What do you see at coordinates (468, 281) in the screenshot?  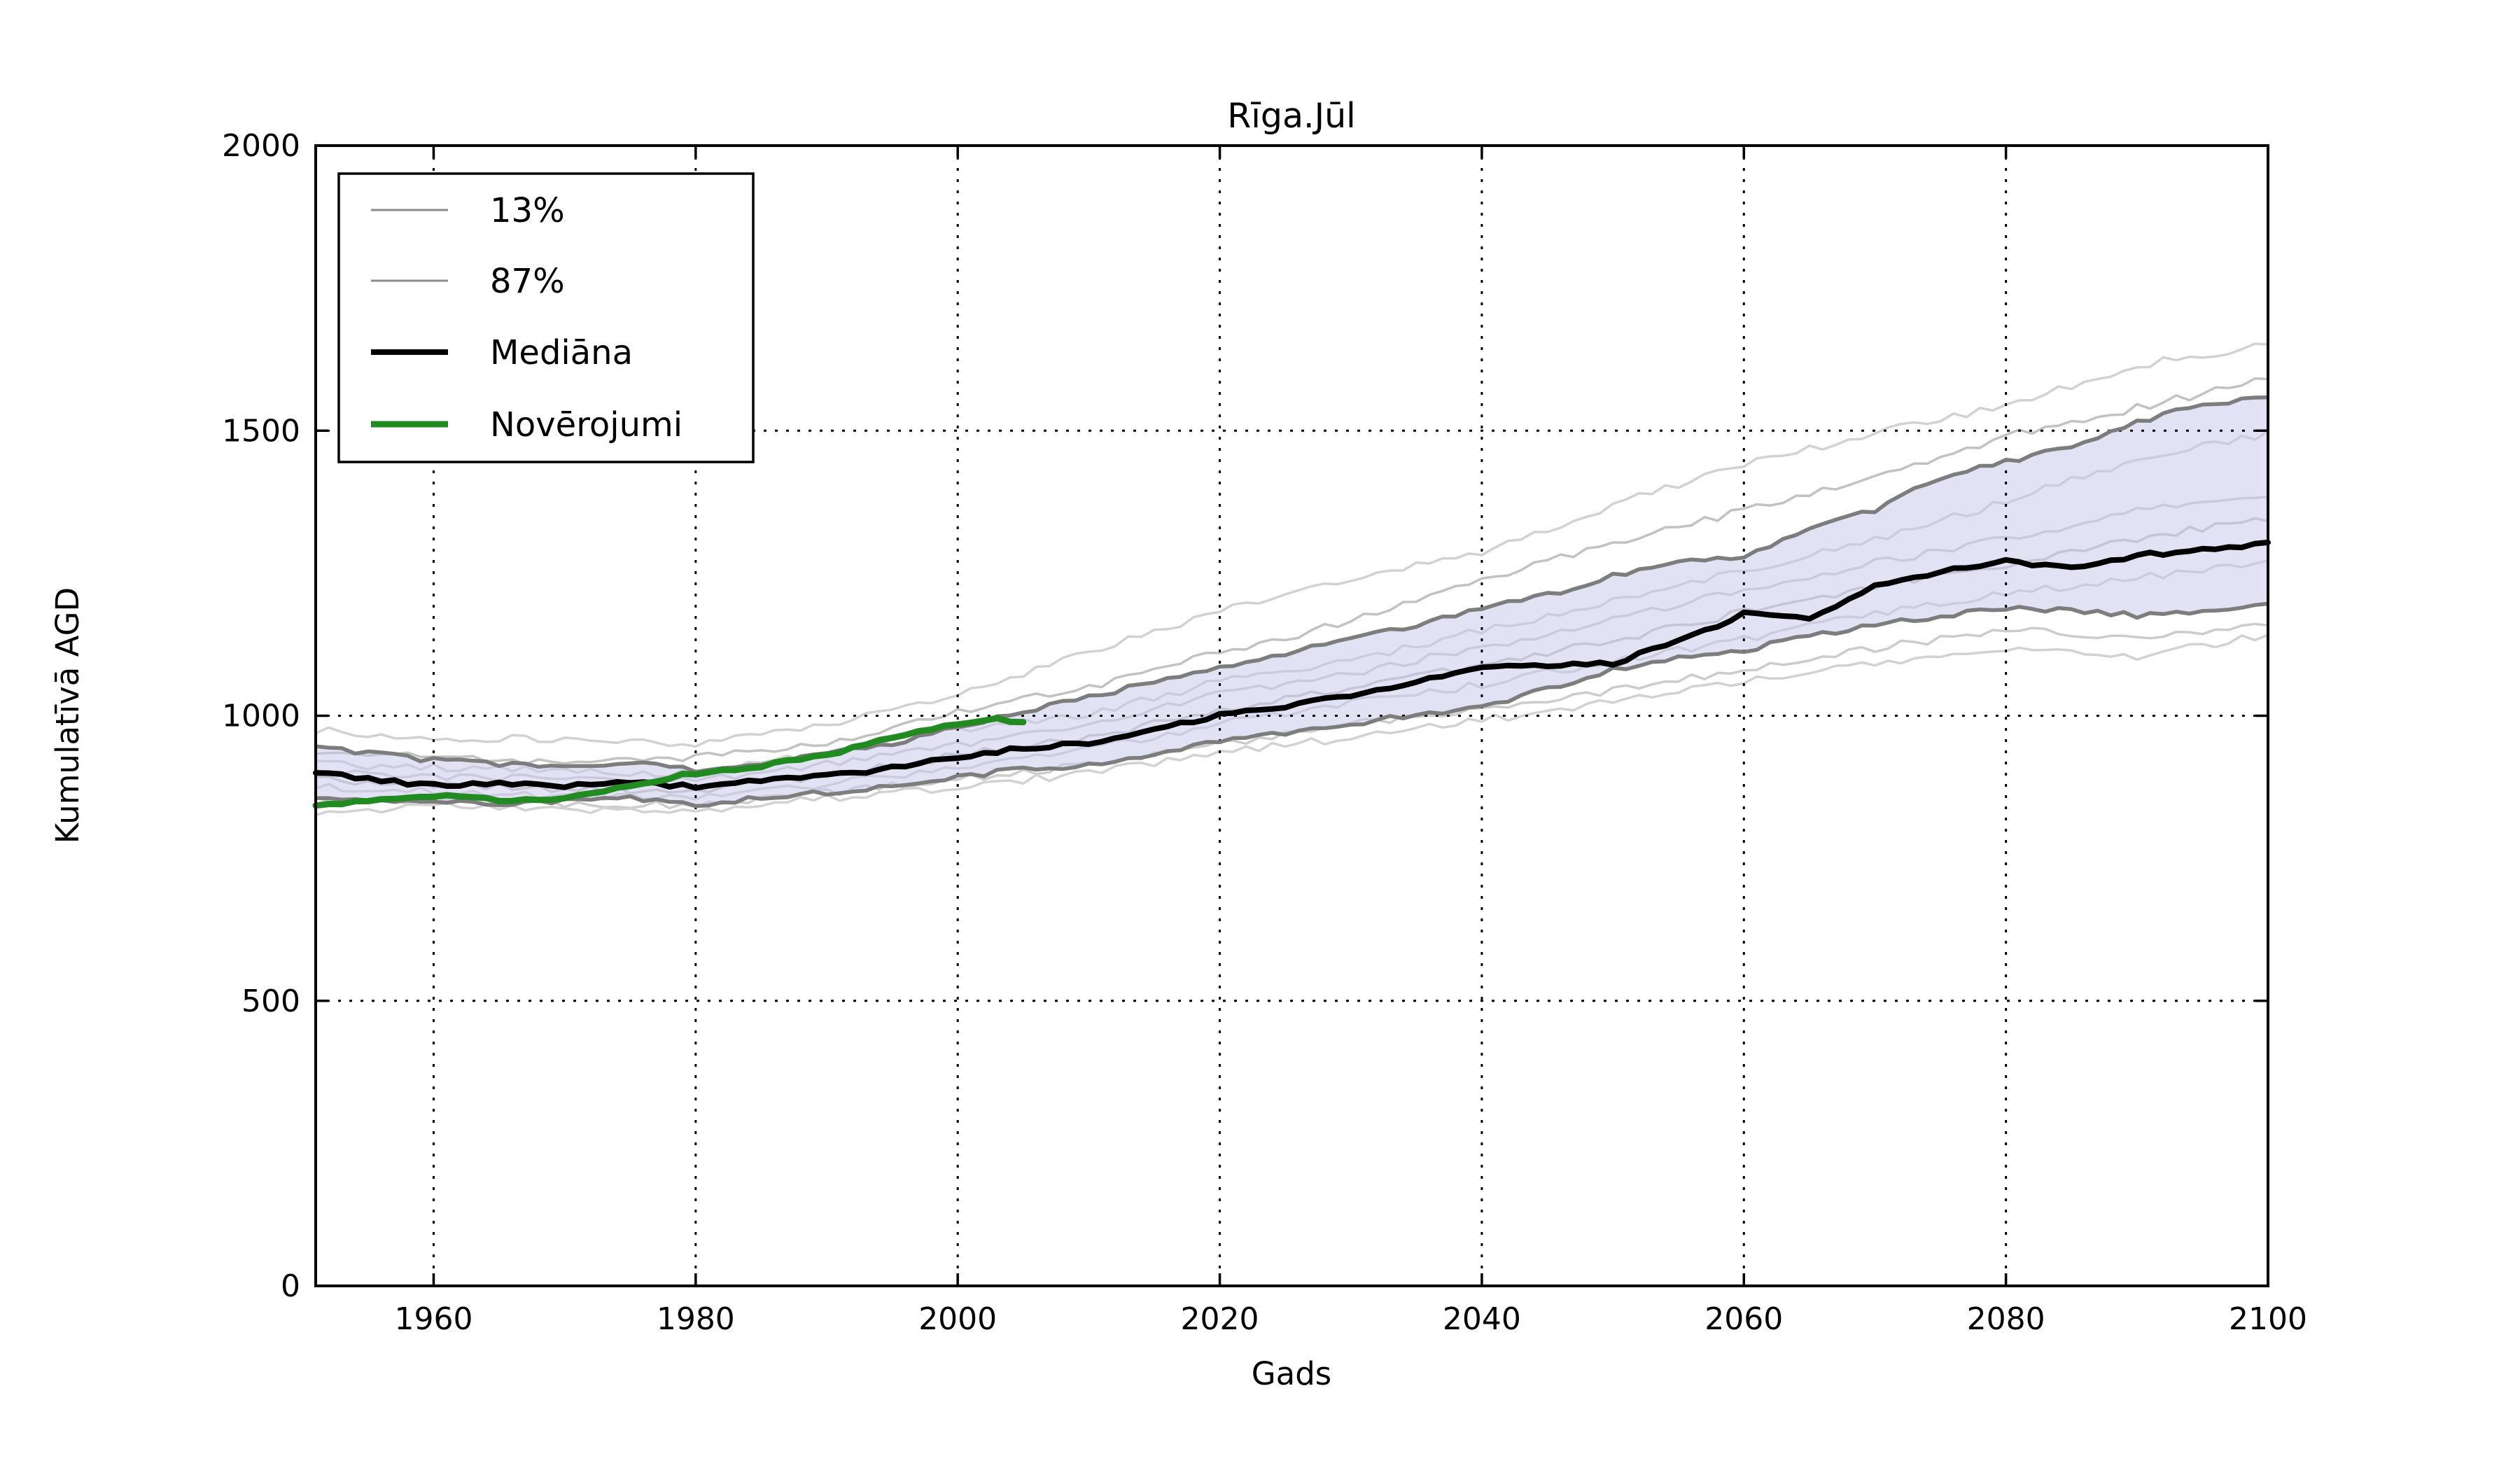 I see `legend-item-p87: 87%` at bounding box center [468, 281].